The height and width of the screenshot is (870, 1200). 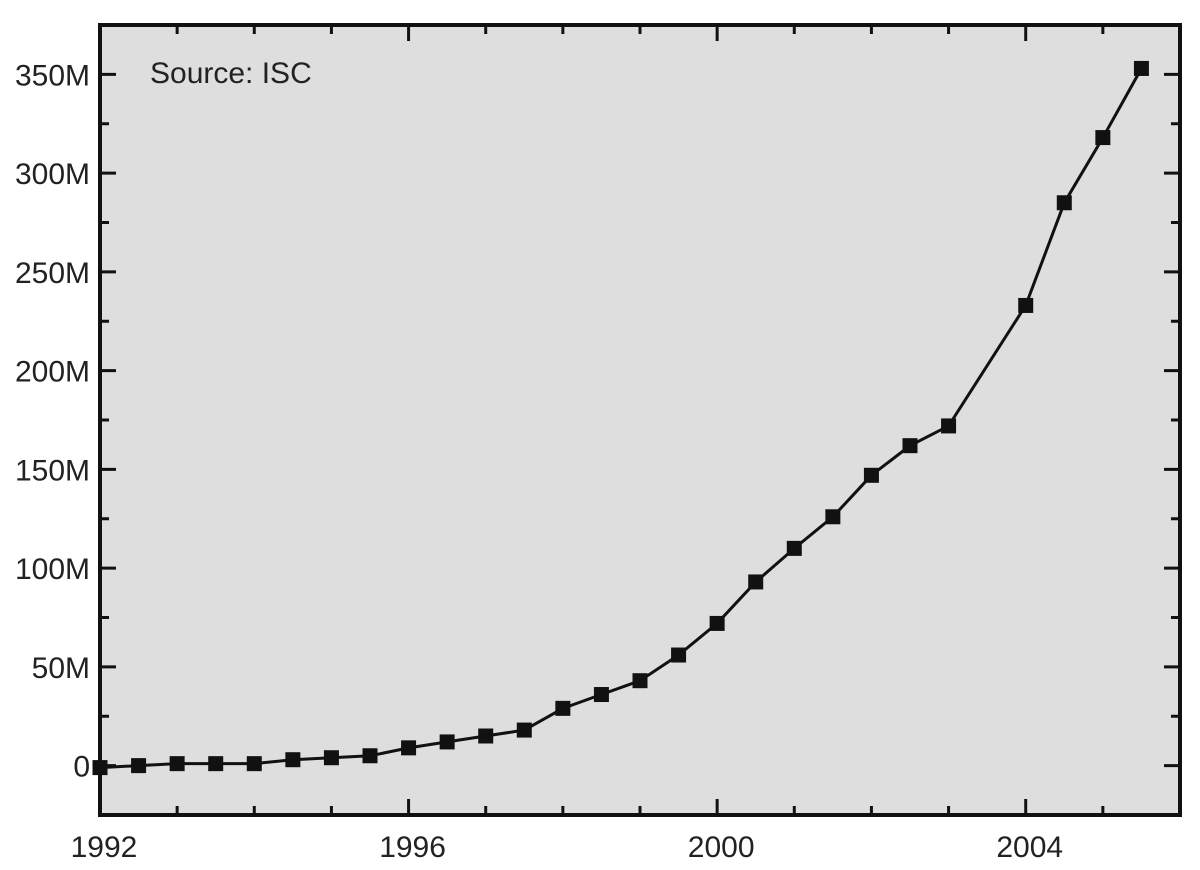 What do you see at coordinates (81, 767) in the screenshot?
I see `y-tick-label: 0` at bounding box center [81, 767].